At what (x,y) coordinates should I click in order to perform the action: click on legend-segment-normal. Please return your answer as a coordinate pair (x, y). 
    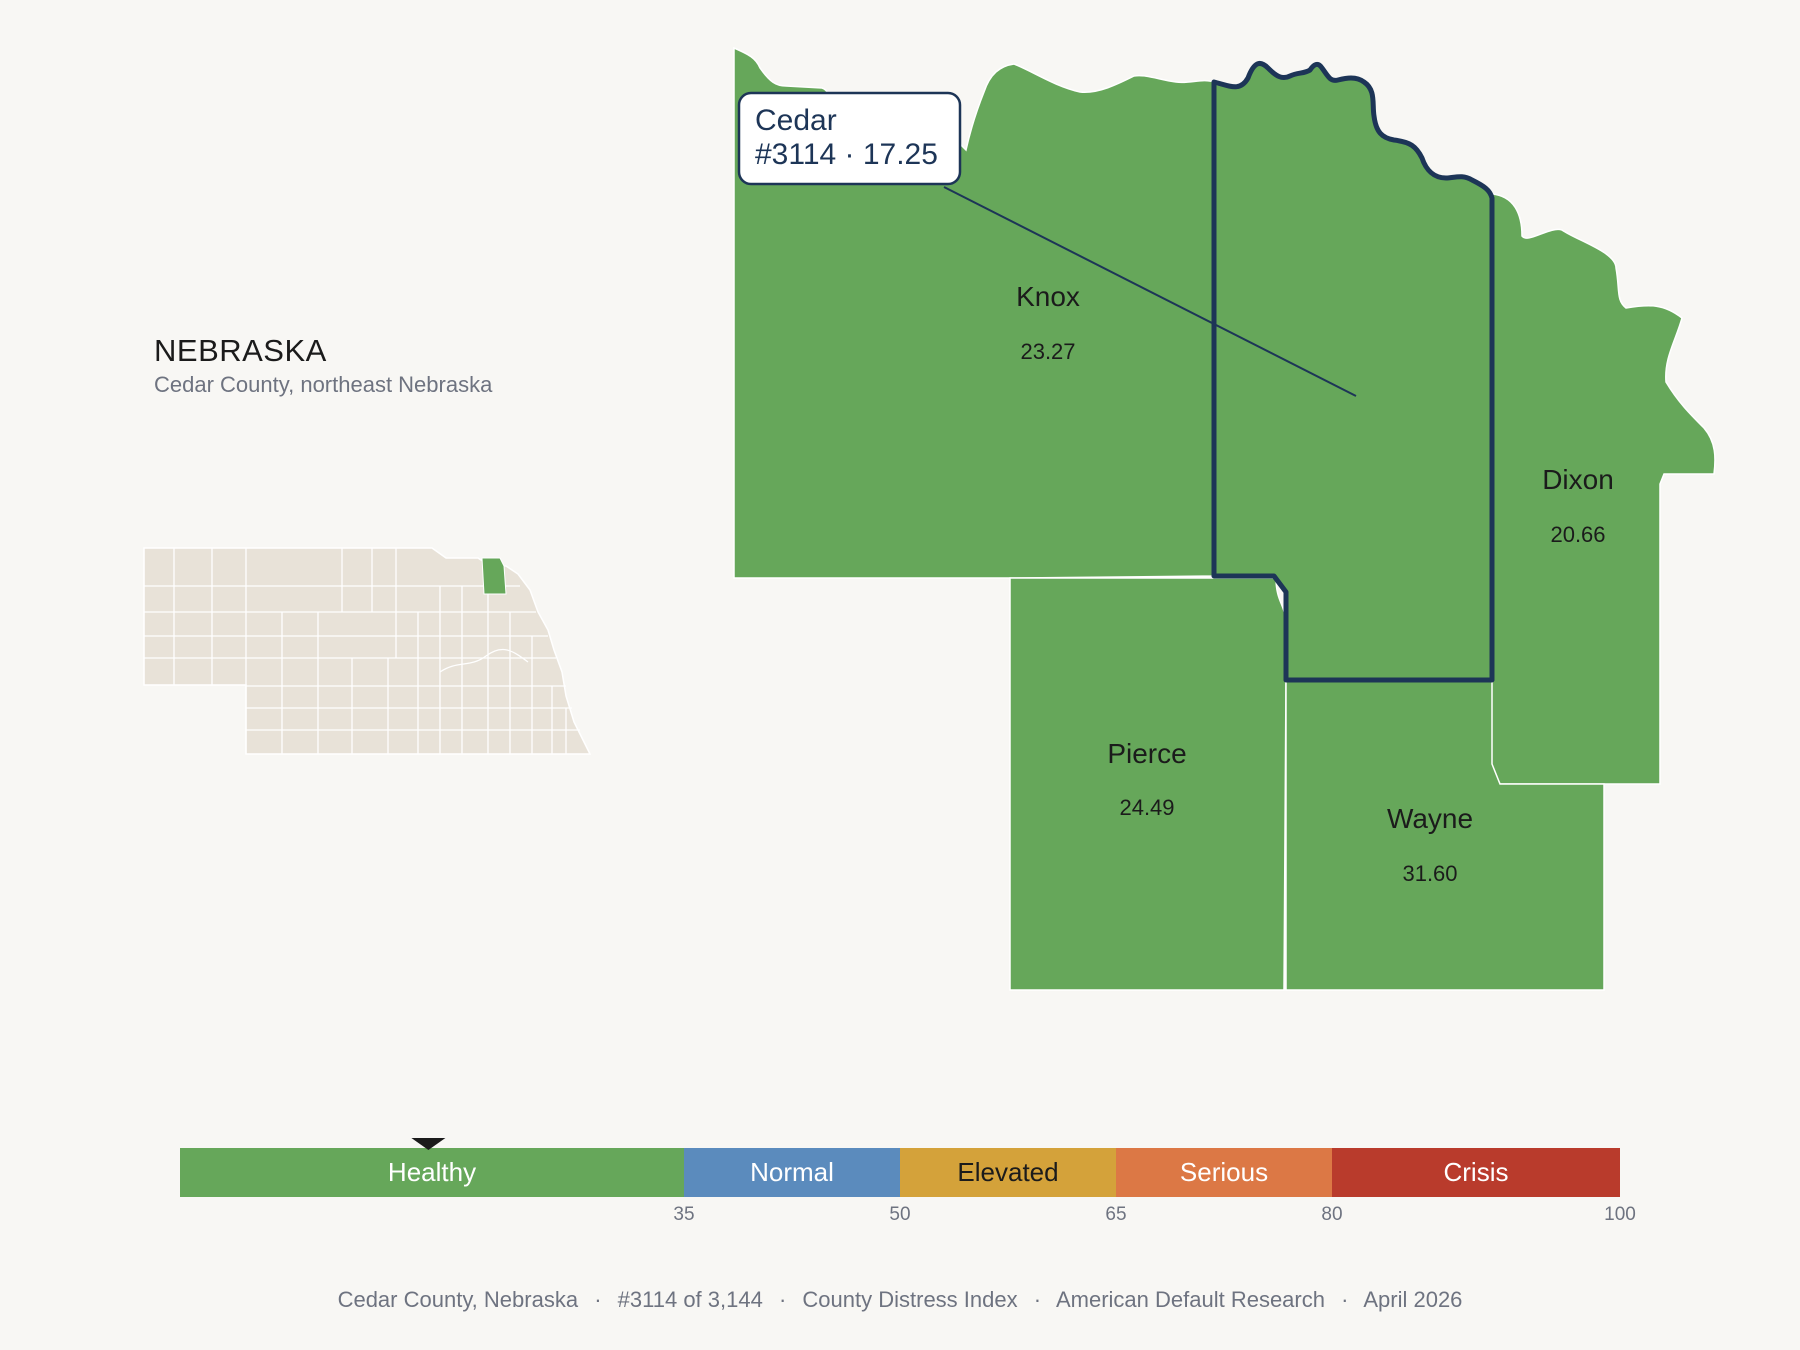
    Looking at the image, I should click on (792, 1172).